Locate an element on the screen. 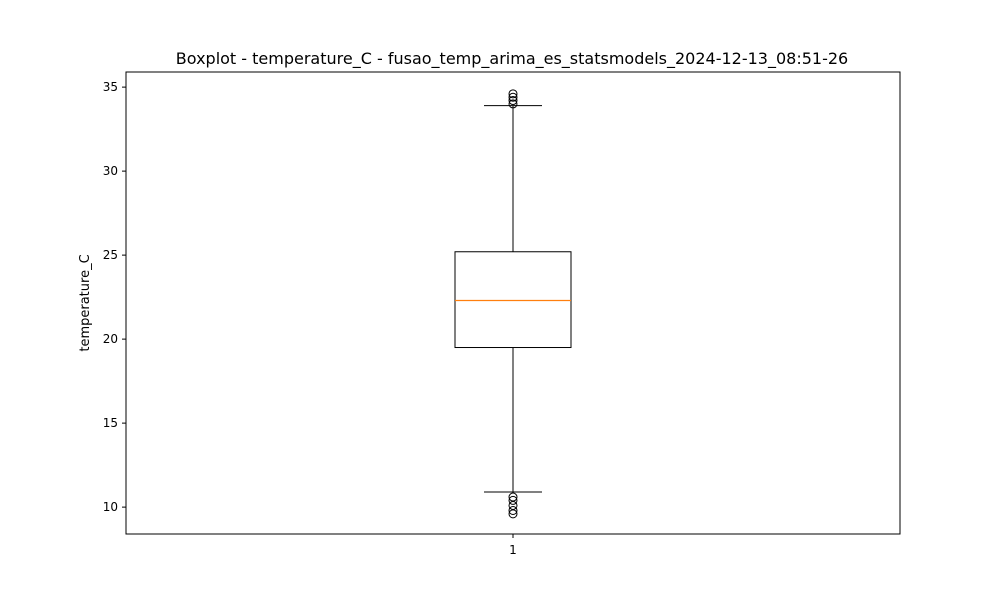  y-tick-label: 25 is located at coordinates (110, 255).